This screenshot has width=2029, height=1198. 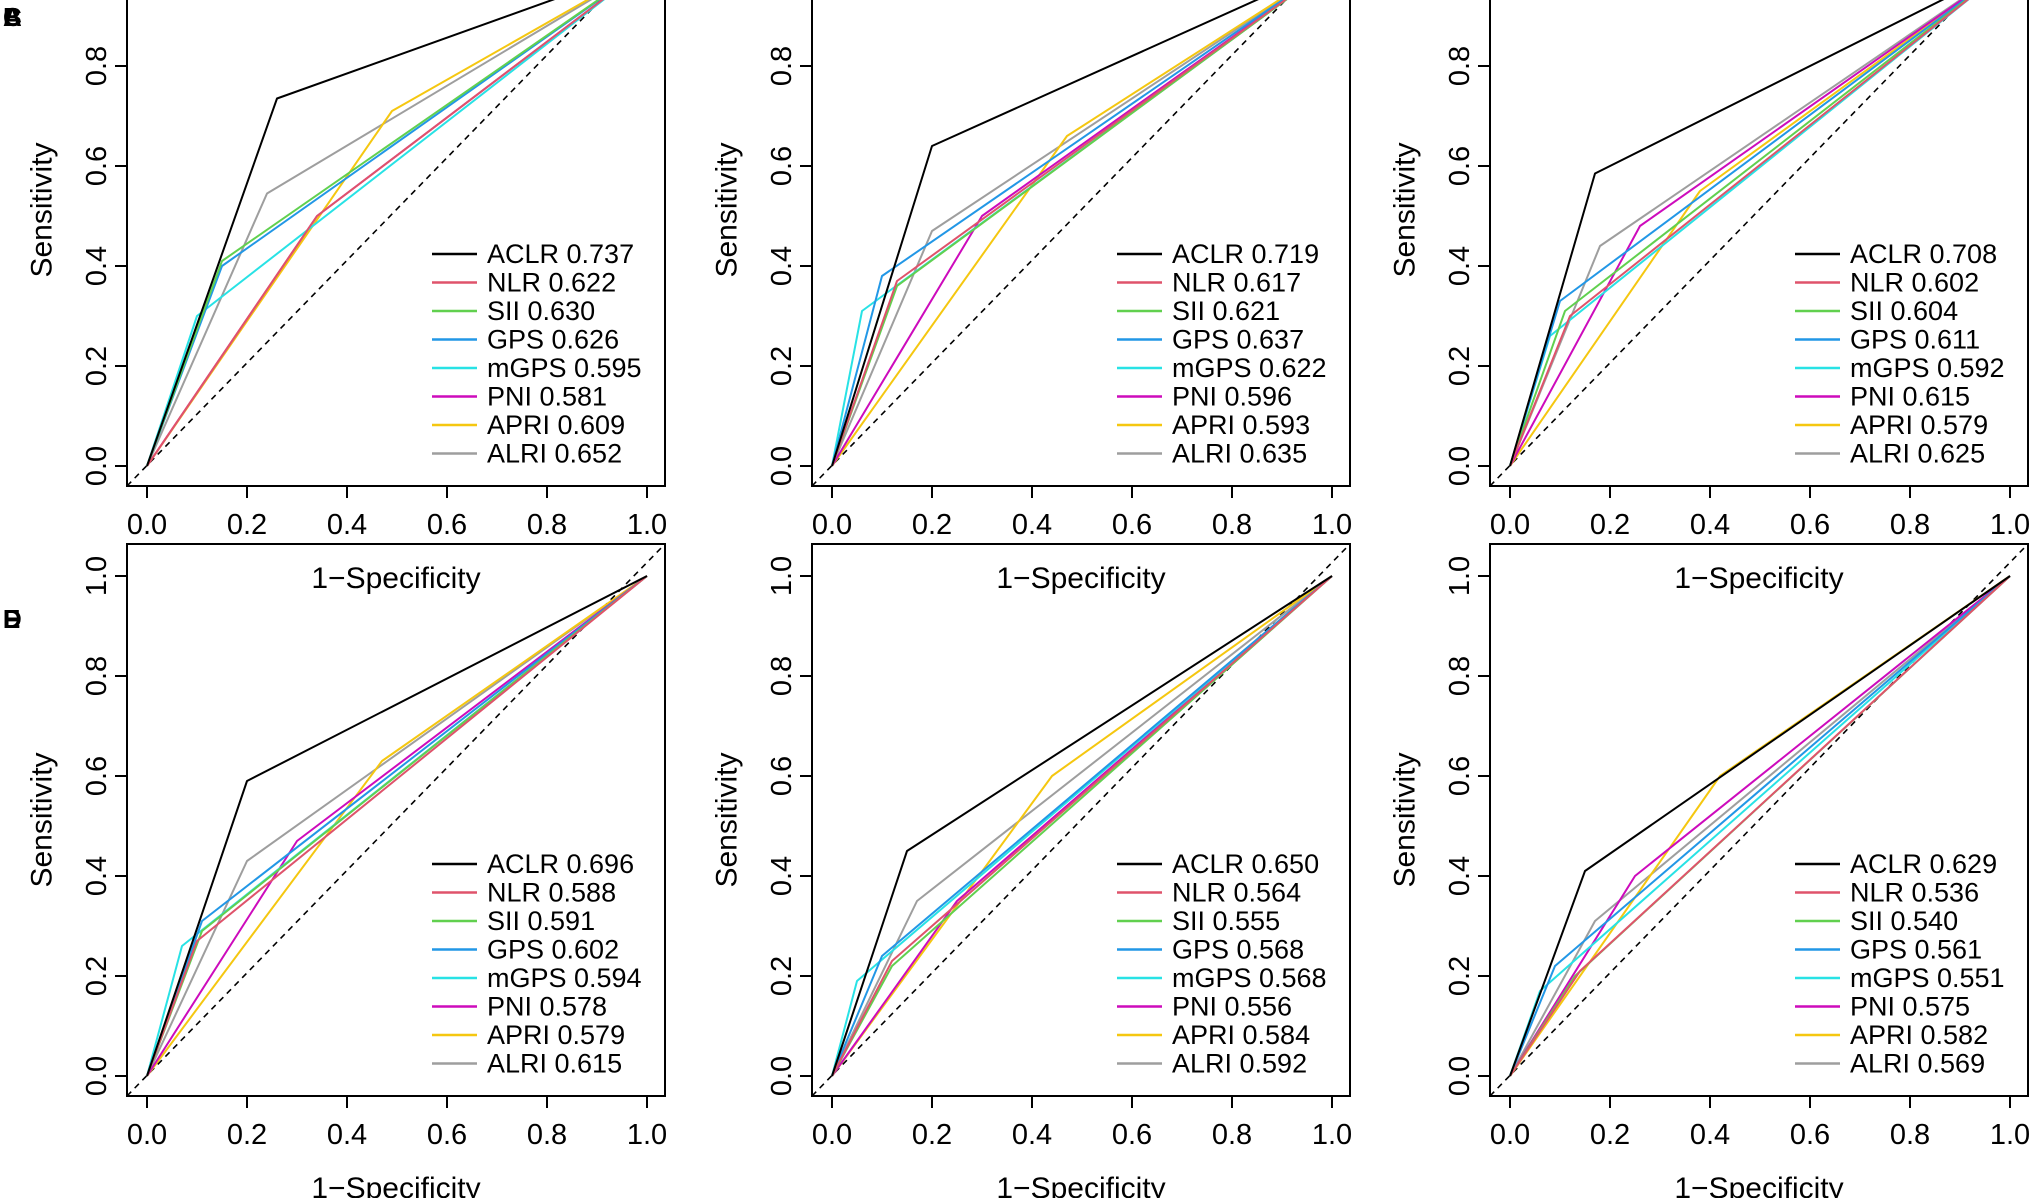 I want to click on legend-label-mgps: mGPS 0.594, so click(x=564, y=978).